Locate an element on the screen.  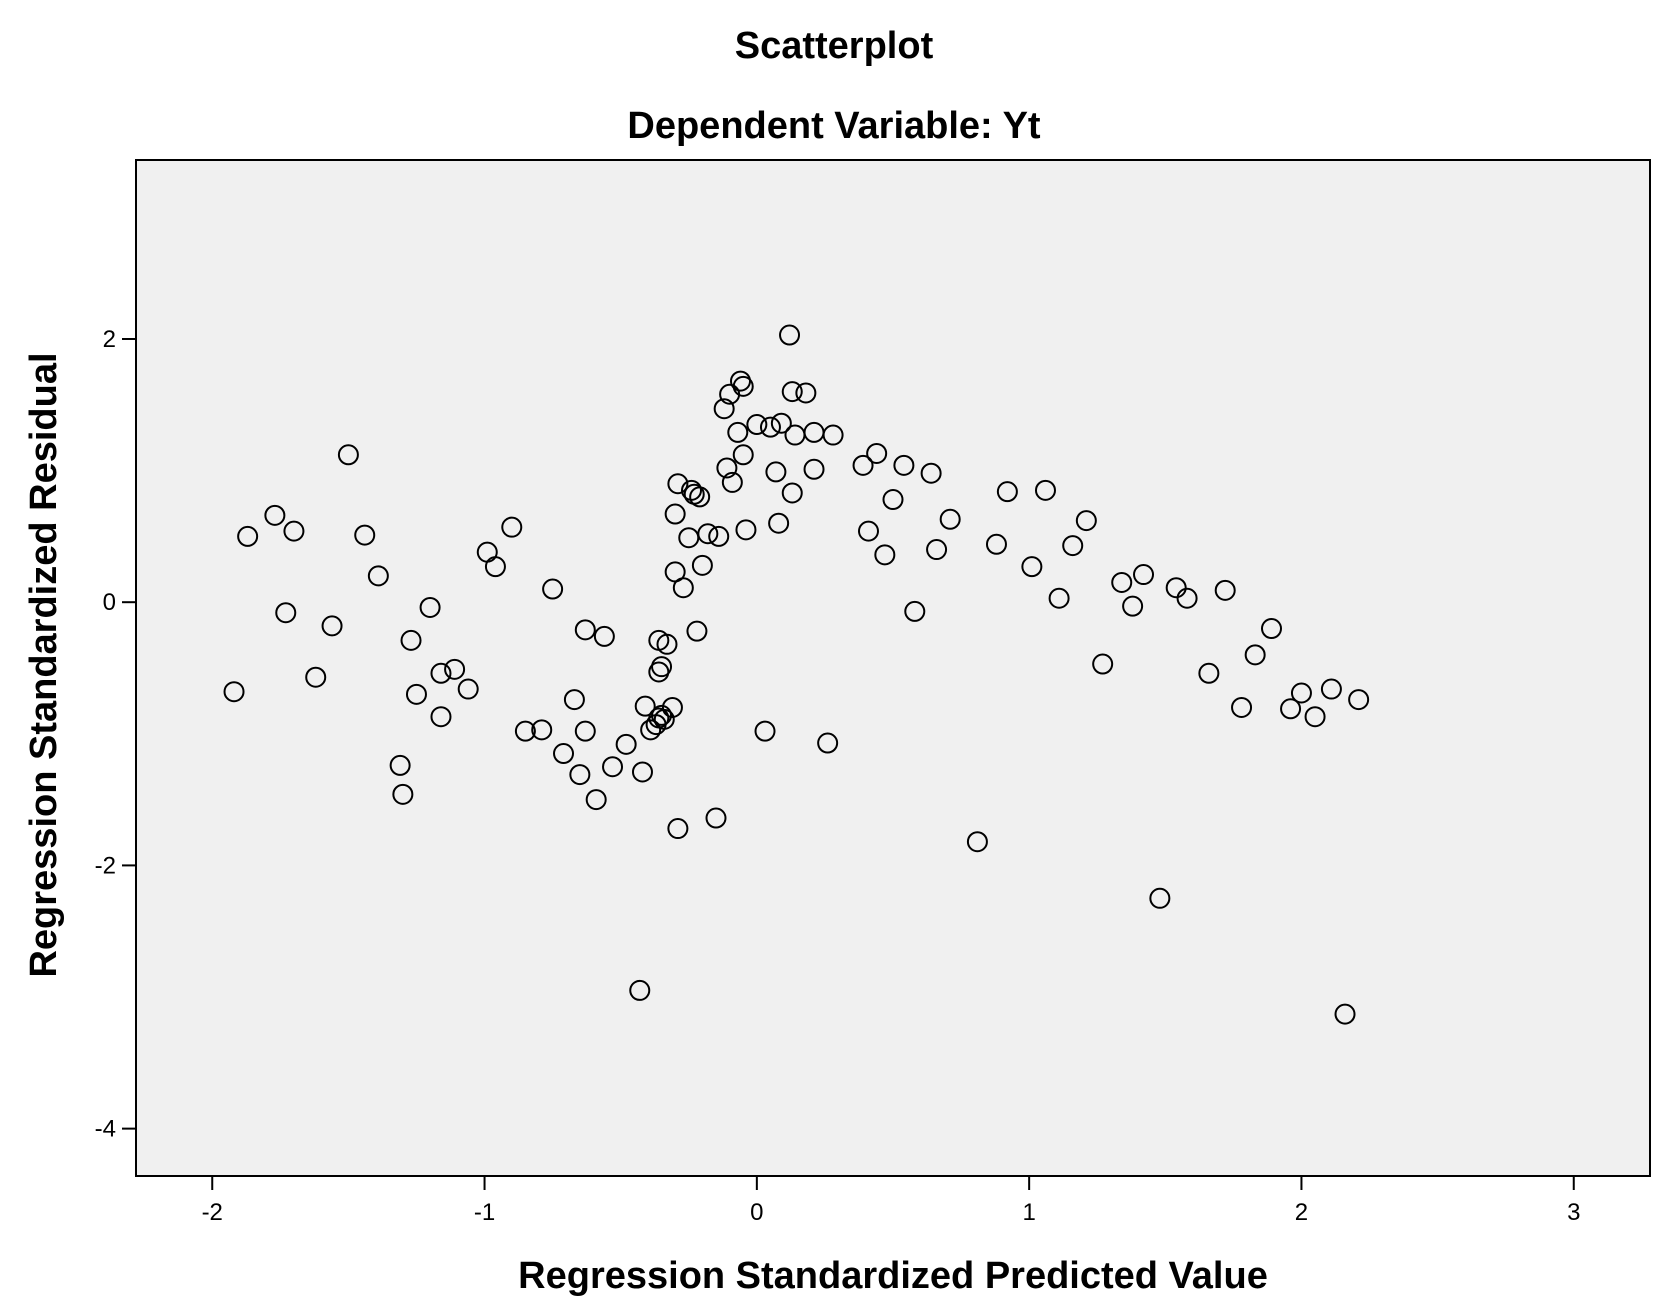
x-axis-label: Regression Standardized Predicted Value is located at coordinates (893, 1276).